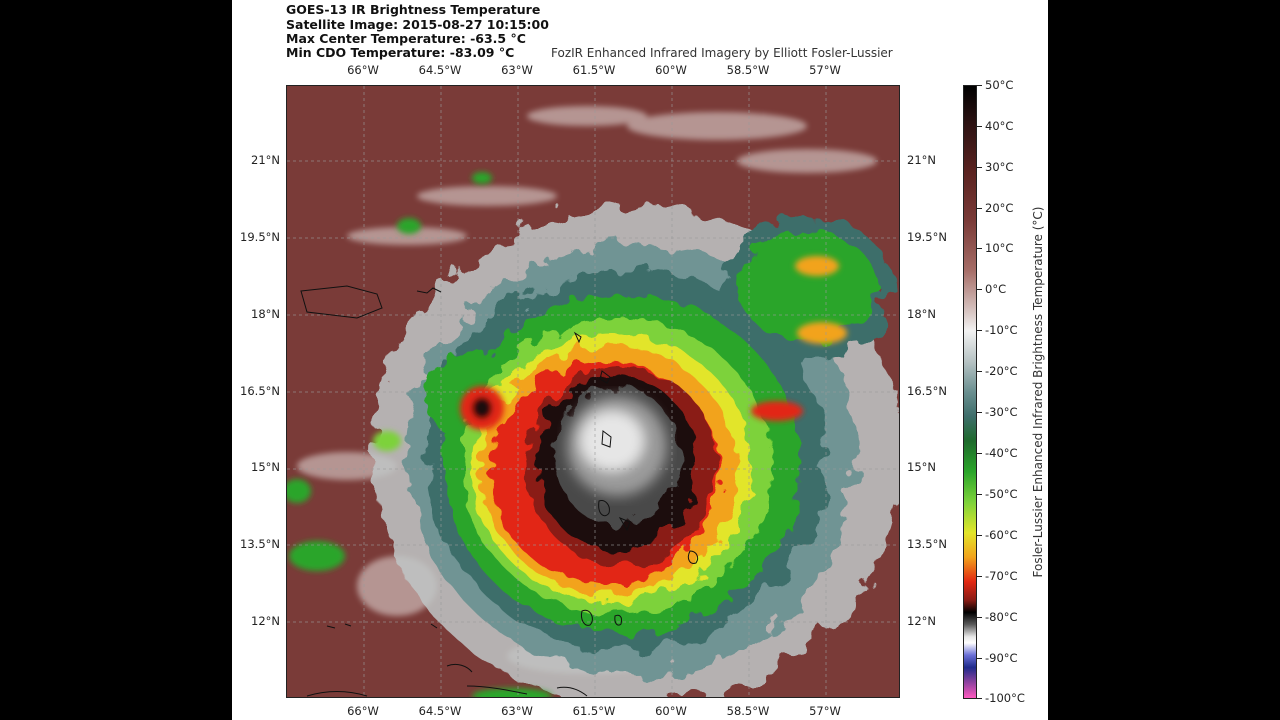  What do you see at coordinates (921, 621) in the screenshot?
I see `lat-label-right: 12°N` at bounding box center [921, 621].